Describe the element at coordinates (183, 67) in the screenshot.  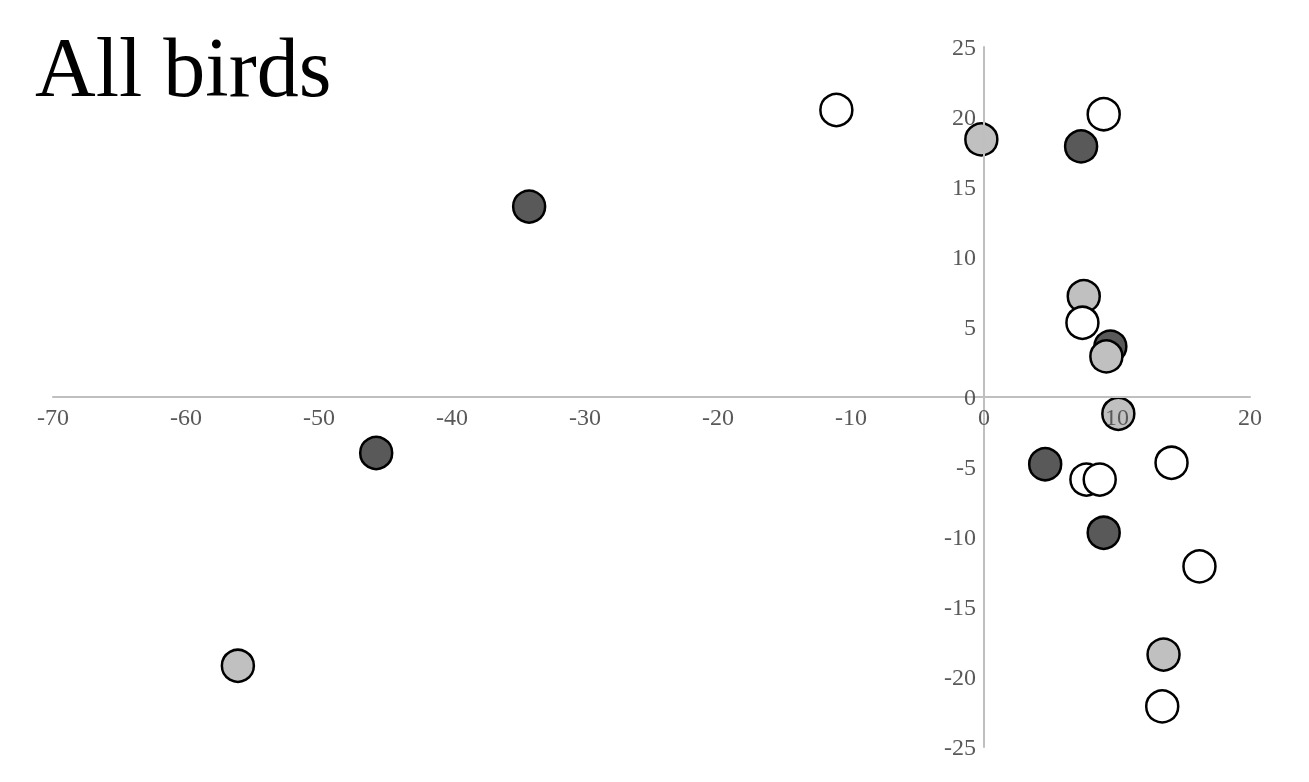
I see `chart-title: All birds` at that location.